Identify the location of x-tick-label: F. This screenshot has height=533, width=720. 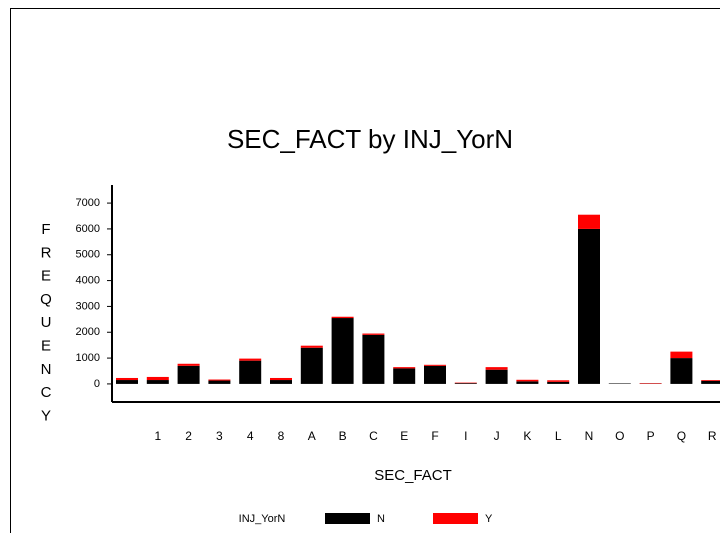
(434, 436).